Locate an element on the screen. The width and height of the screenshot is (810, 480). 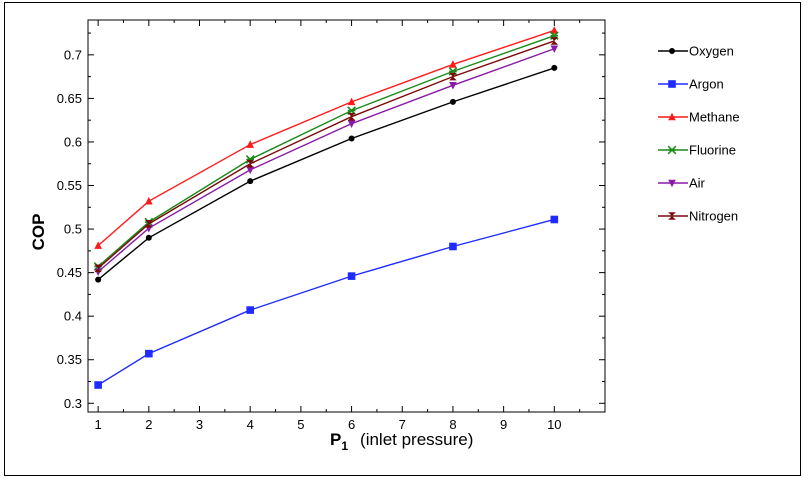
legend-label: Oxygen is located at coordinates (711, 51).